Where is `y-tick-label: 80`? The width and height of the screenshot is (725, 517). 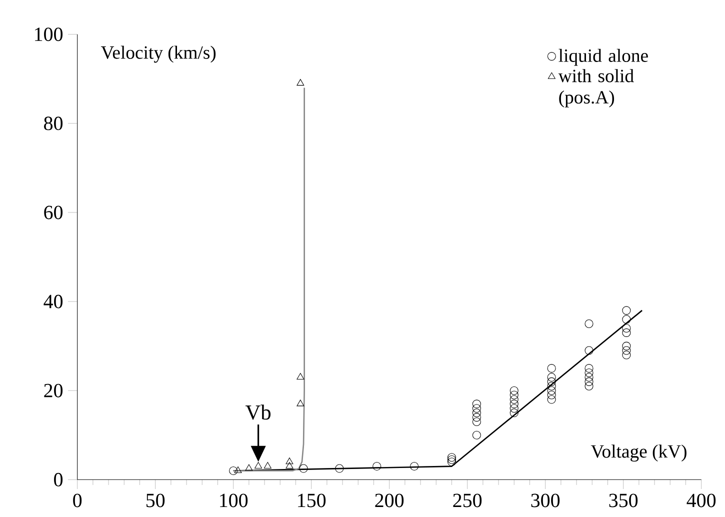
y-tick-label: 80 is located at coordinates (53, 123).